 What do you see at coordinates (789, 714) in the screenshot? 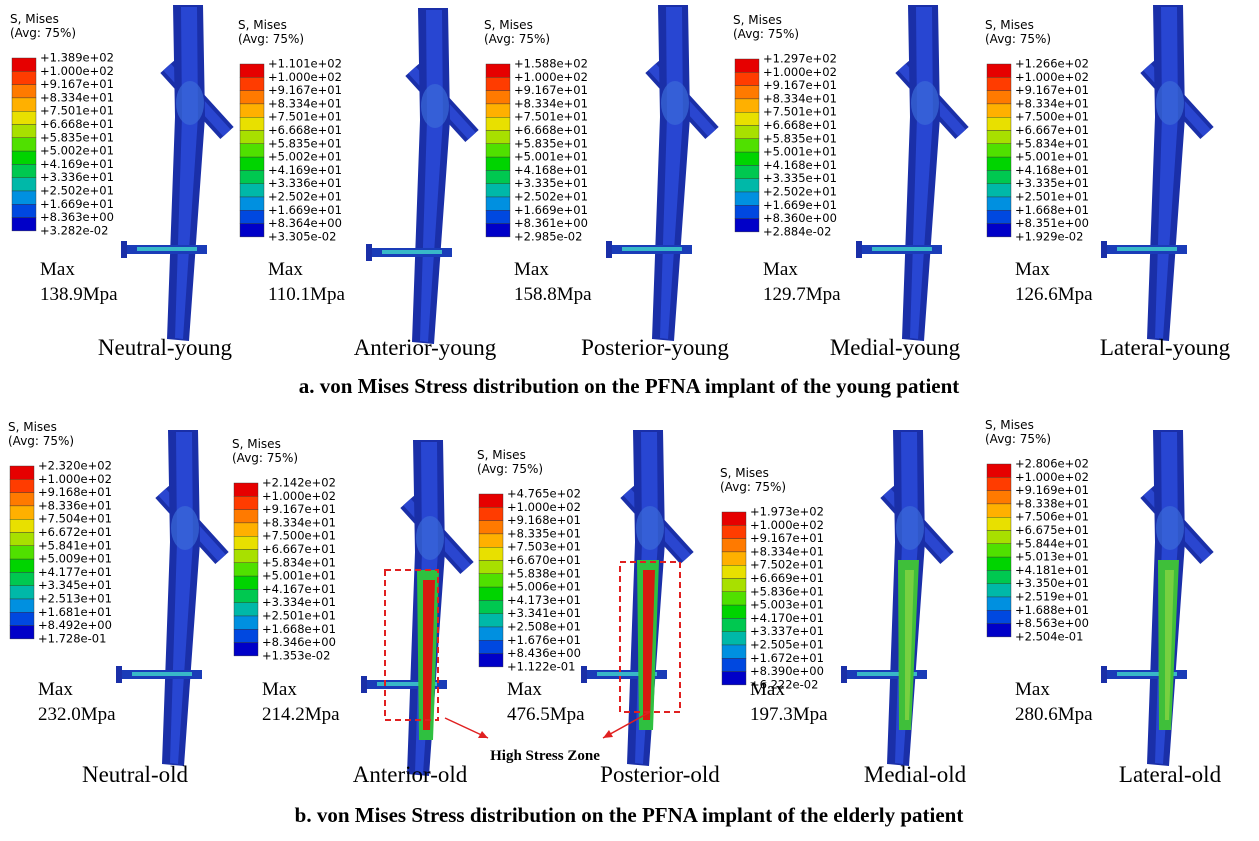
I see `max-value: 197.3Mpa` at bounding box center [789, 714].